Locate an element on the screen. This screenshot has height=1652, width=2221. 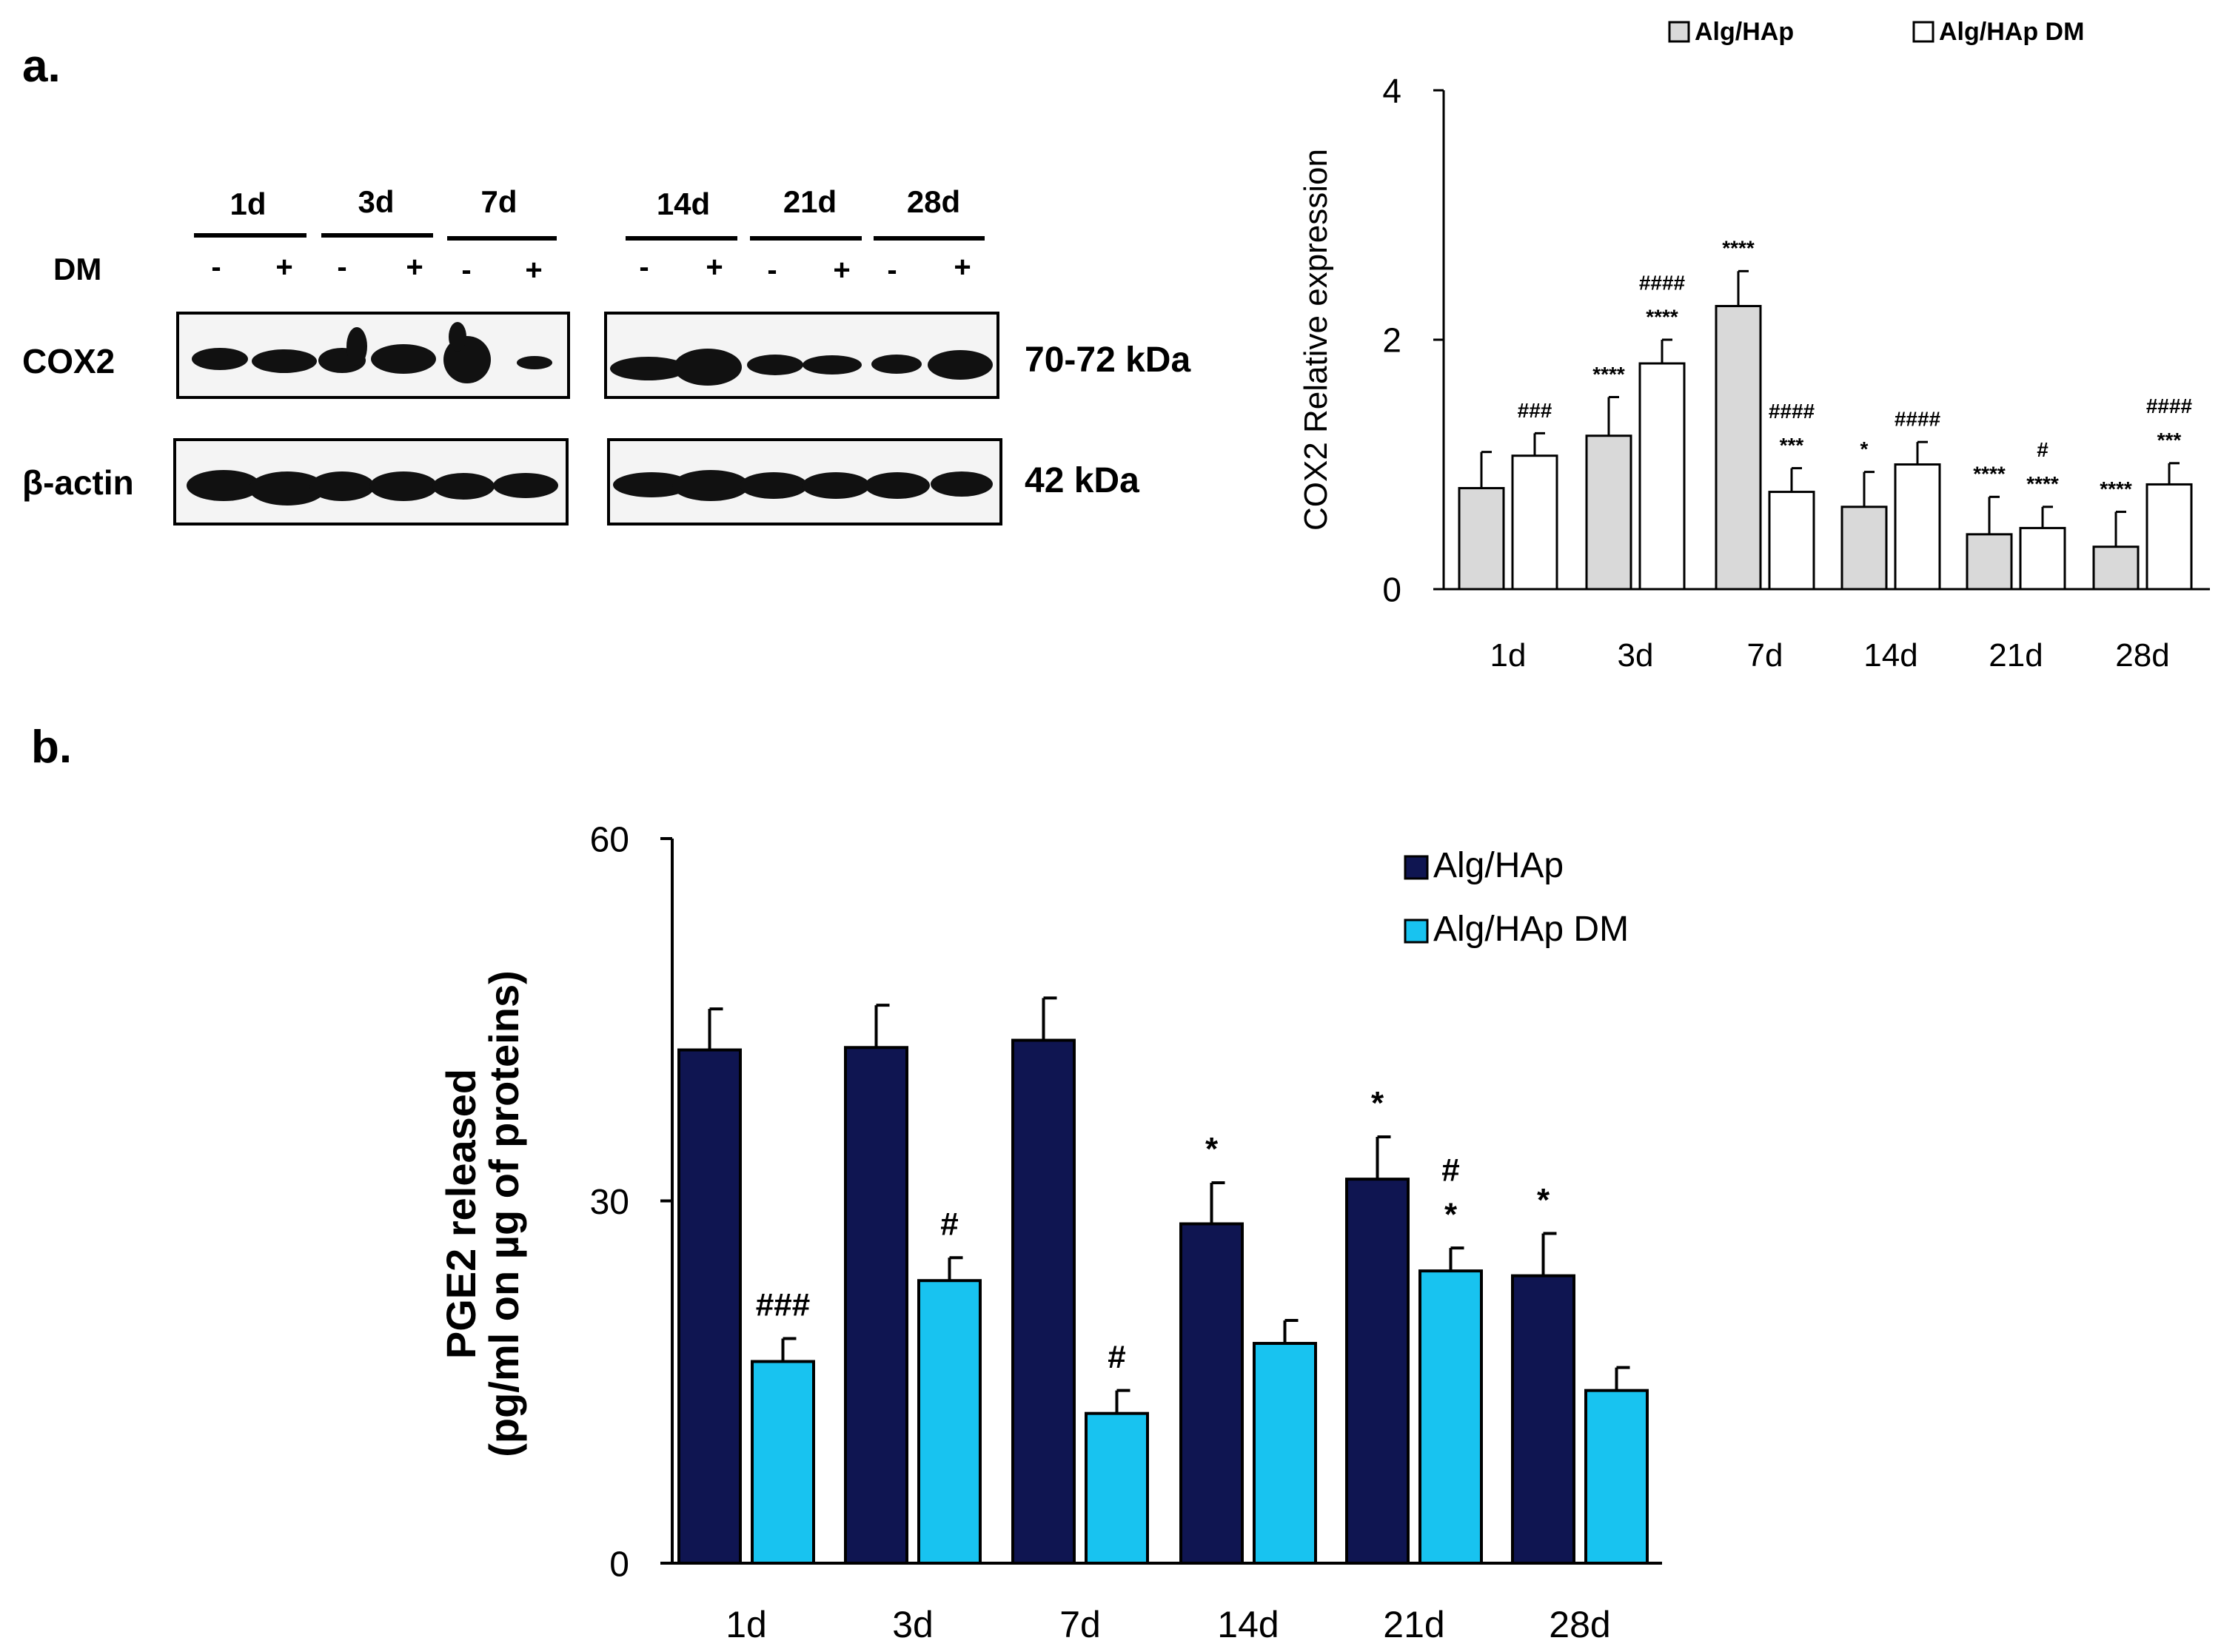
y-tick-label: 30 is located at coordinates (609, 1202).